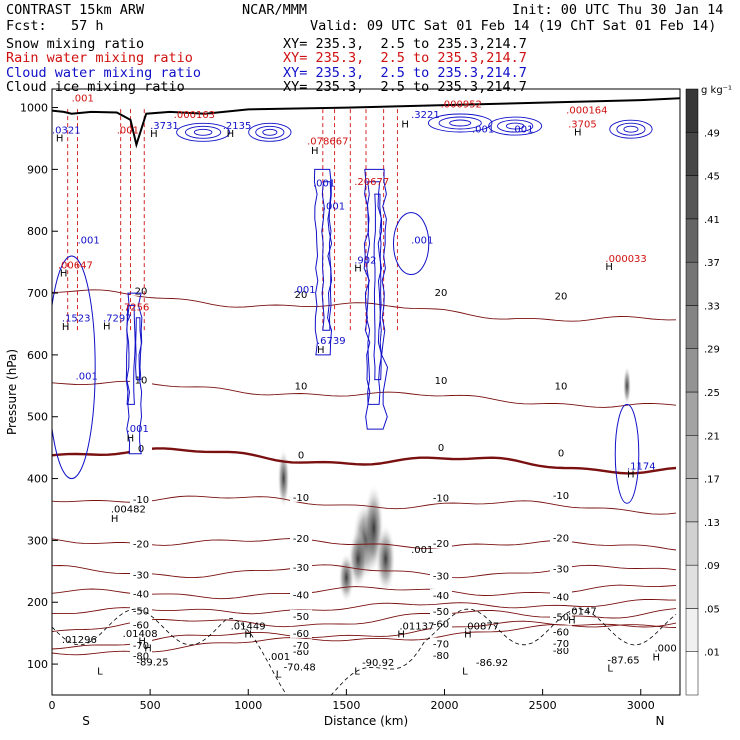 The image size is (740, 740). I want to click on temperature-label: -70, so click(561, 644).